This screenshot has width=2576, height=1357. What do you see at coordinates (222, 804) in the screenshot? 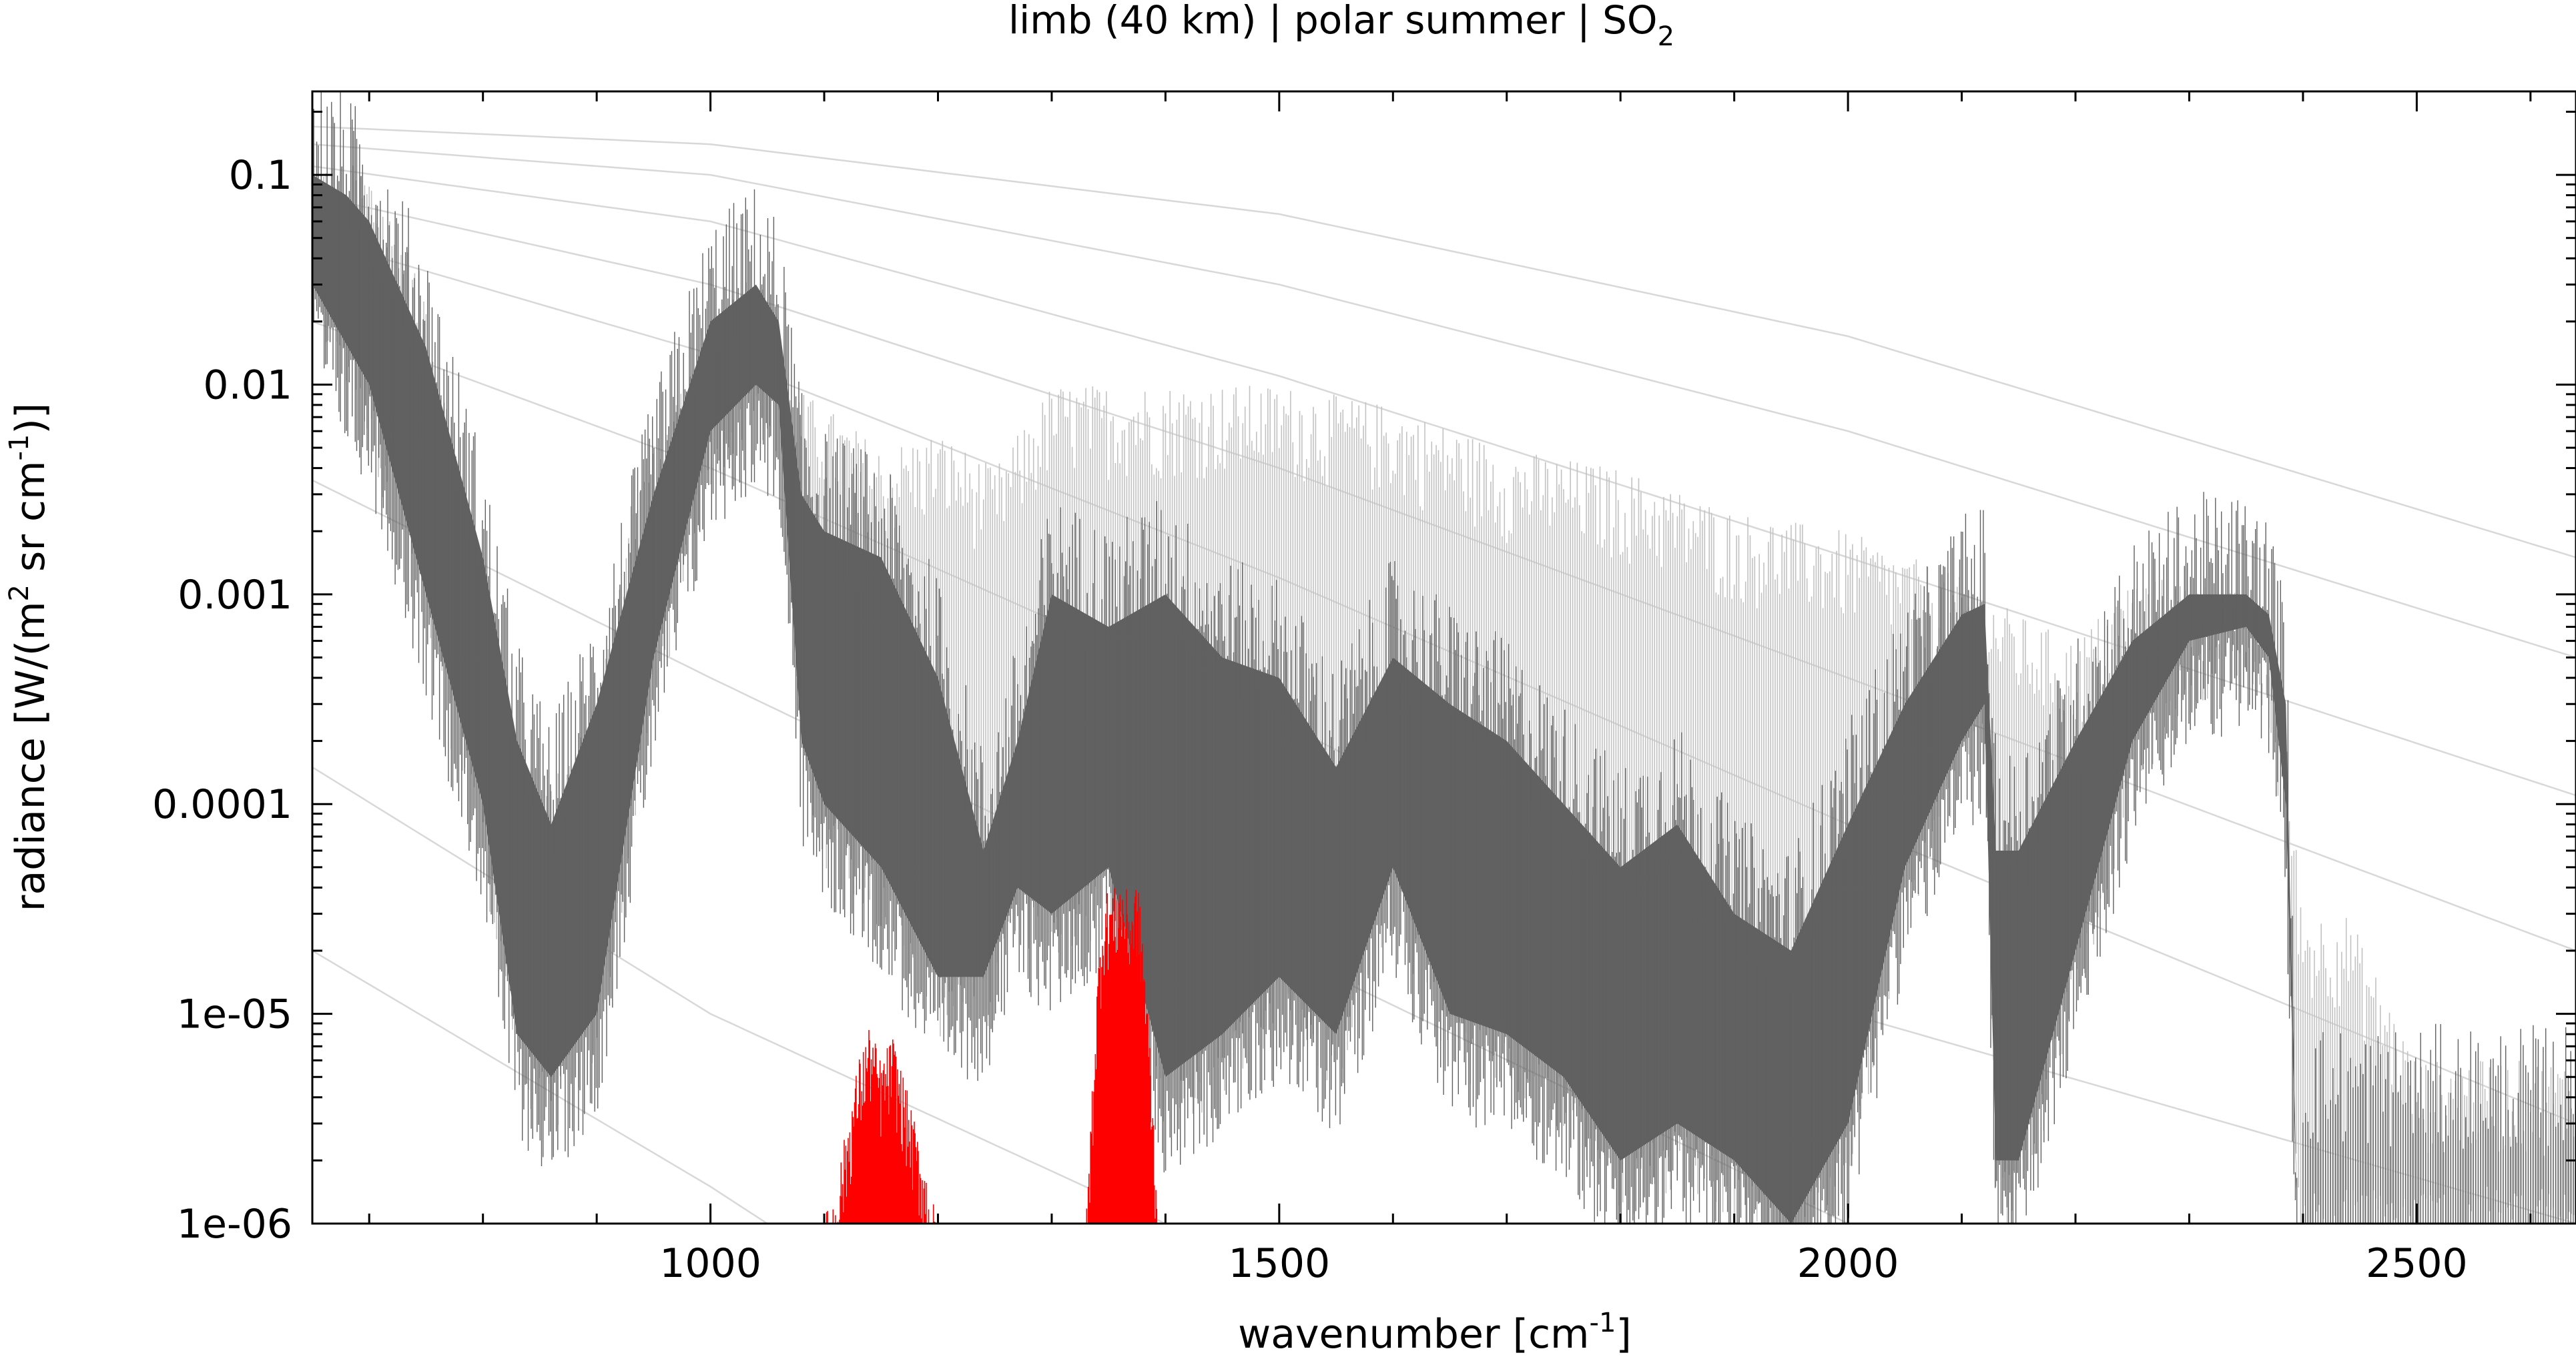
I see `y-tick-label: 0.0001` at bounding box center [222, 804].